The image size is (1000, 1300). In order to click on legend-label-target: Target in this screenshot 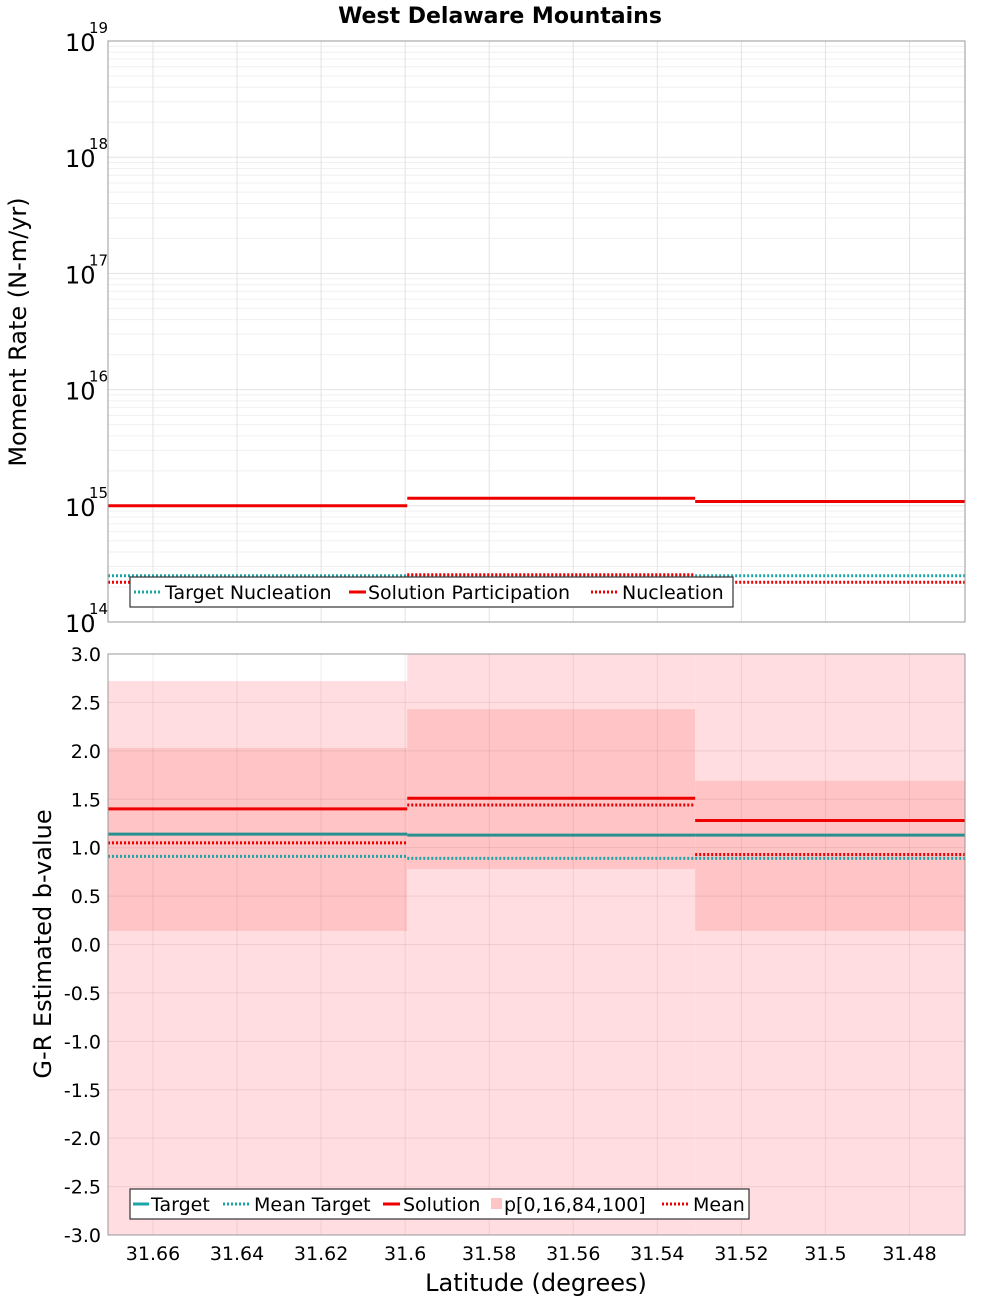, I will do `click(180, 1205)`.